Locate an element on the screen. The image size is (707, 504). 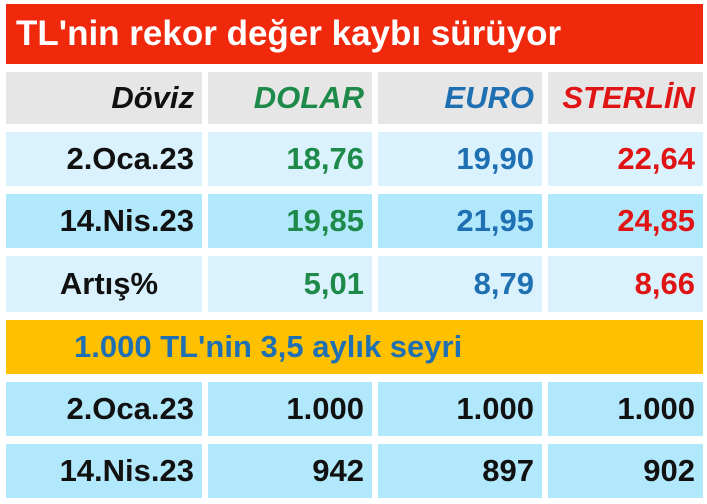
euro-value: 8,79 is located at coordinates (460, 284).